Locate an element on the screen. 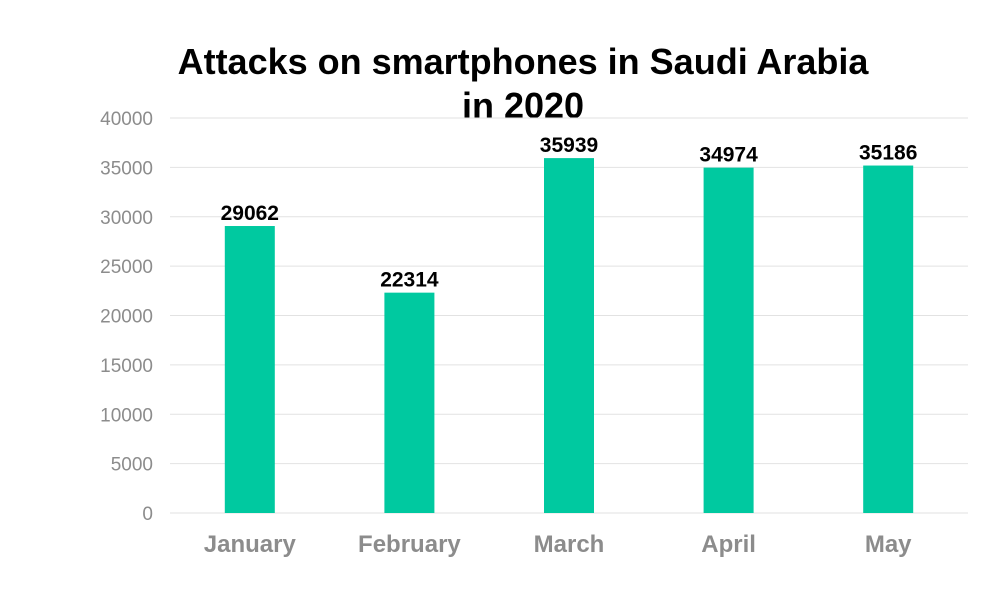  data-label-february: 22314 is located at coordinates (409, 280).